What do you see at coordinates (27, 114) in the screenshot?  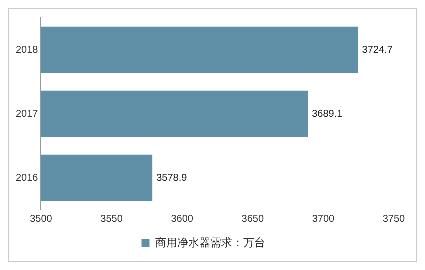 I see `y-tick-label: 2017` at bounding box center [27, 114].